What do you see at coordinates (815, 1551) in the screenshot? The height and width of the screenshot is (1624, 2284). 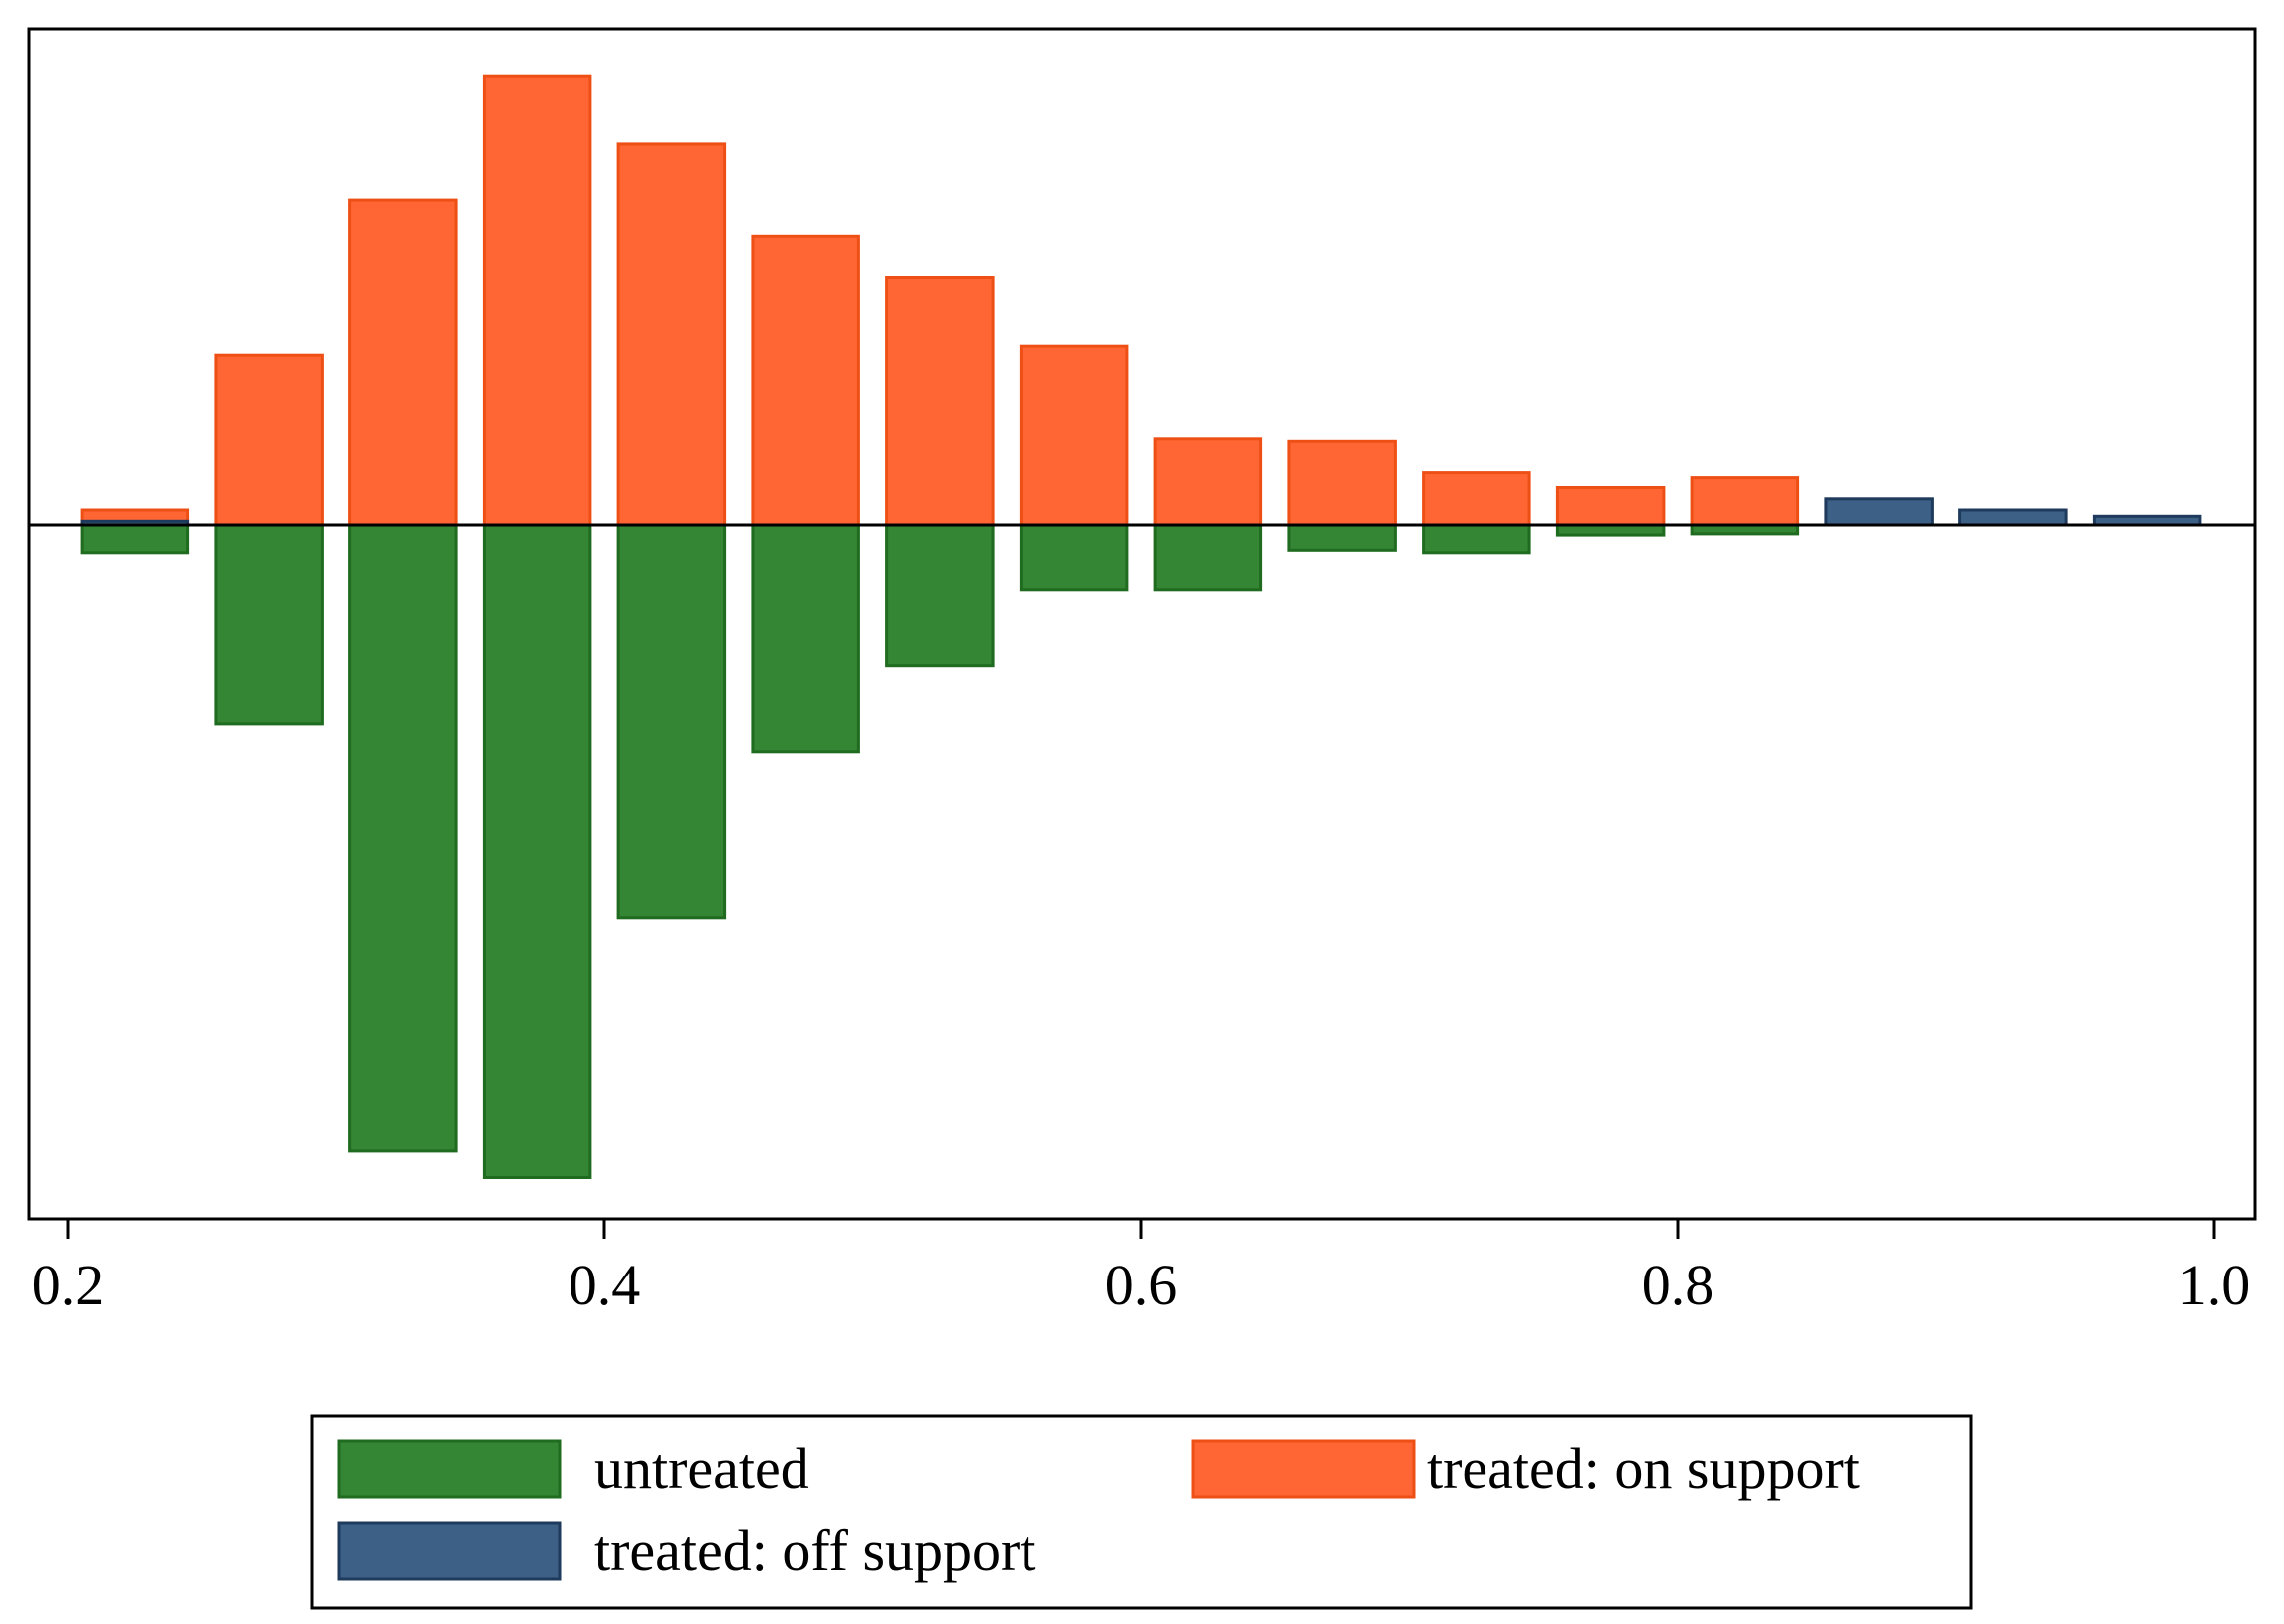 I see `legend-label-off-support: treated: off support` at bounding box center [815, 1551].